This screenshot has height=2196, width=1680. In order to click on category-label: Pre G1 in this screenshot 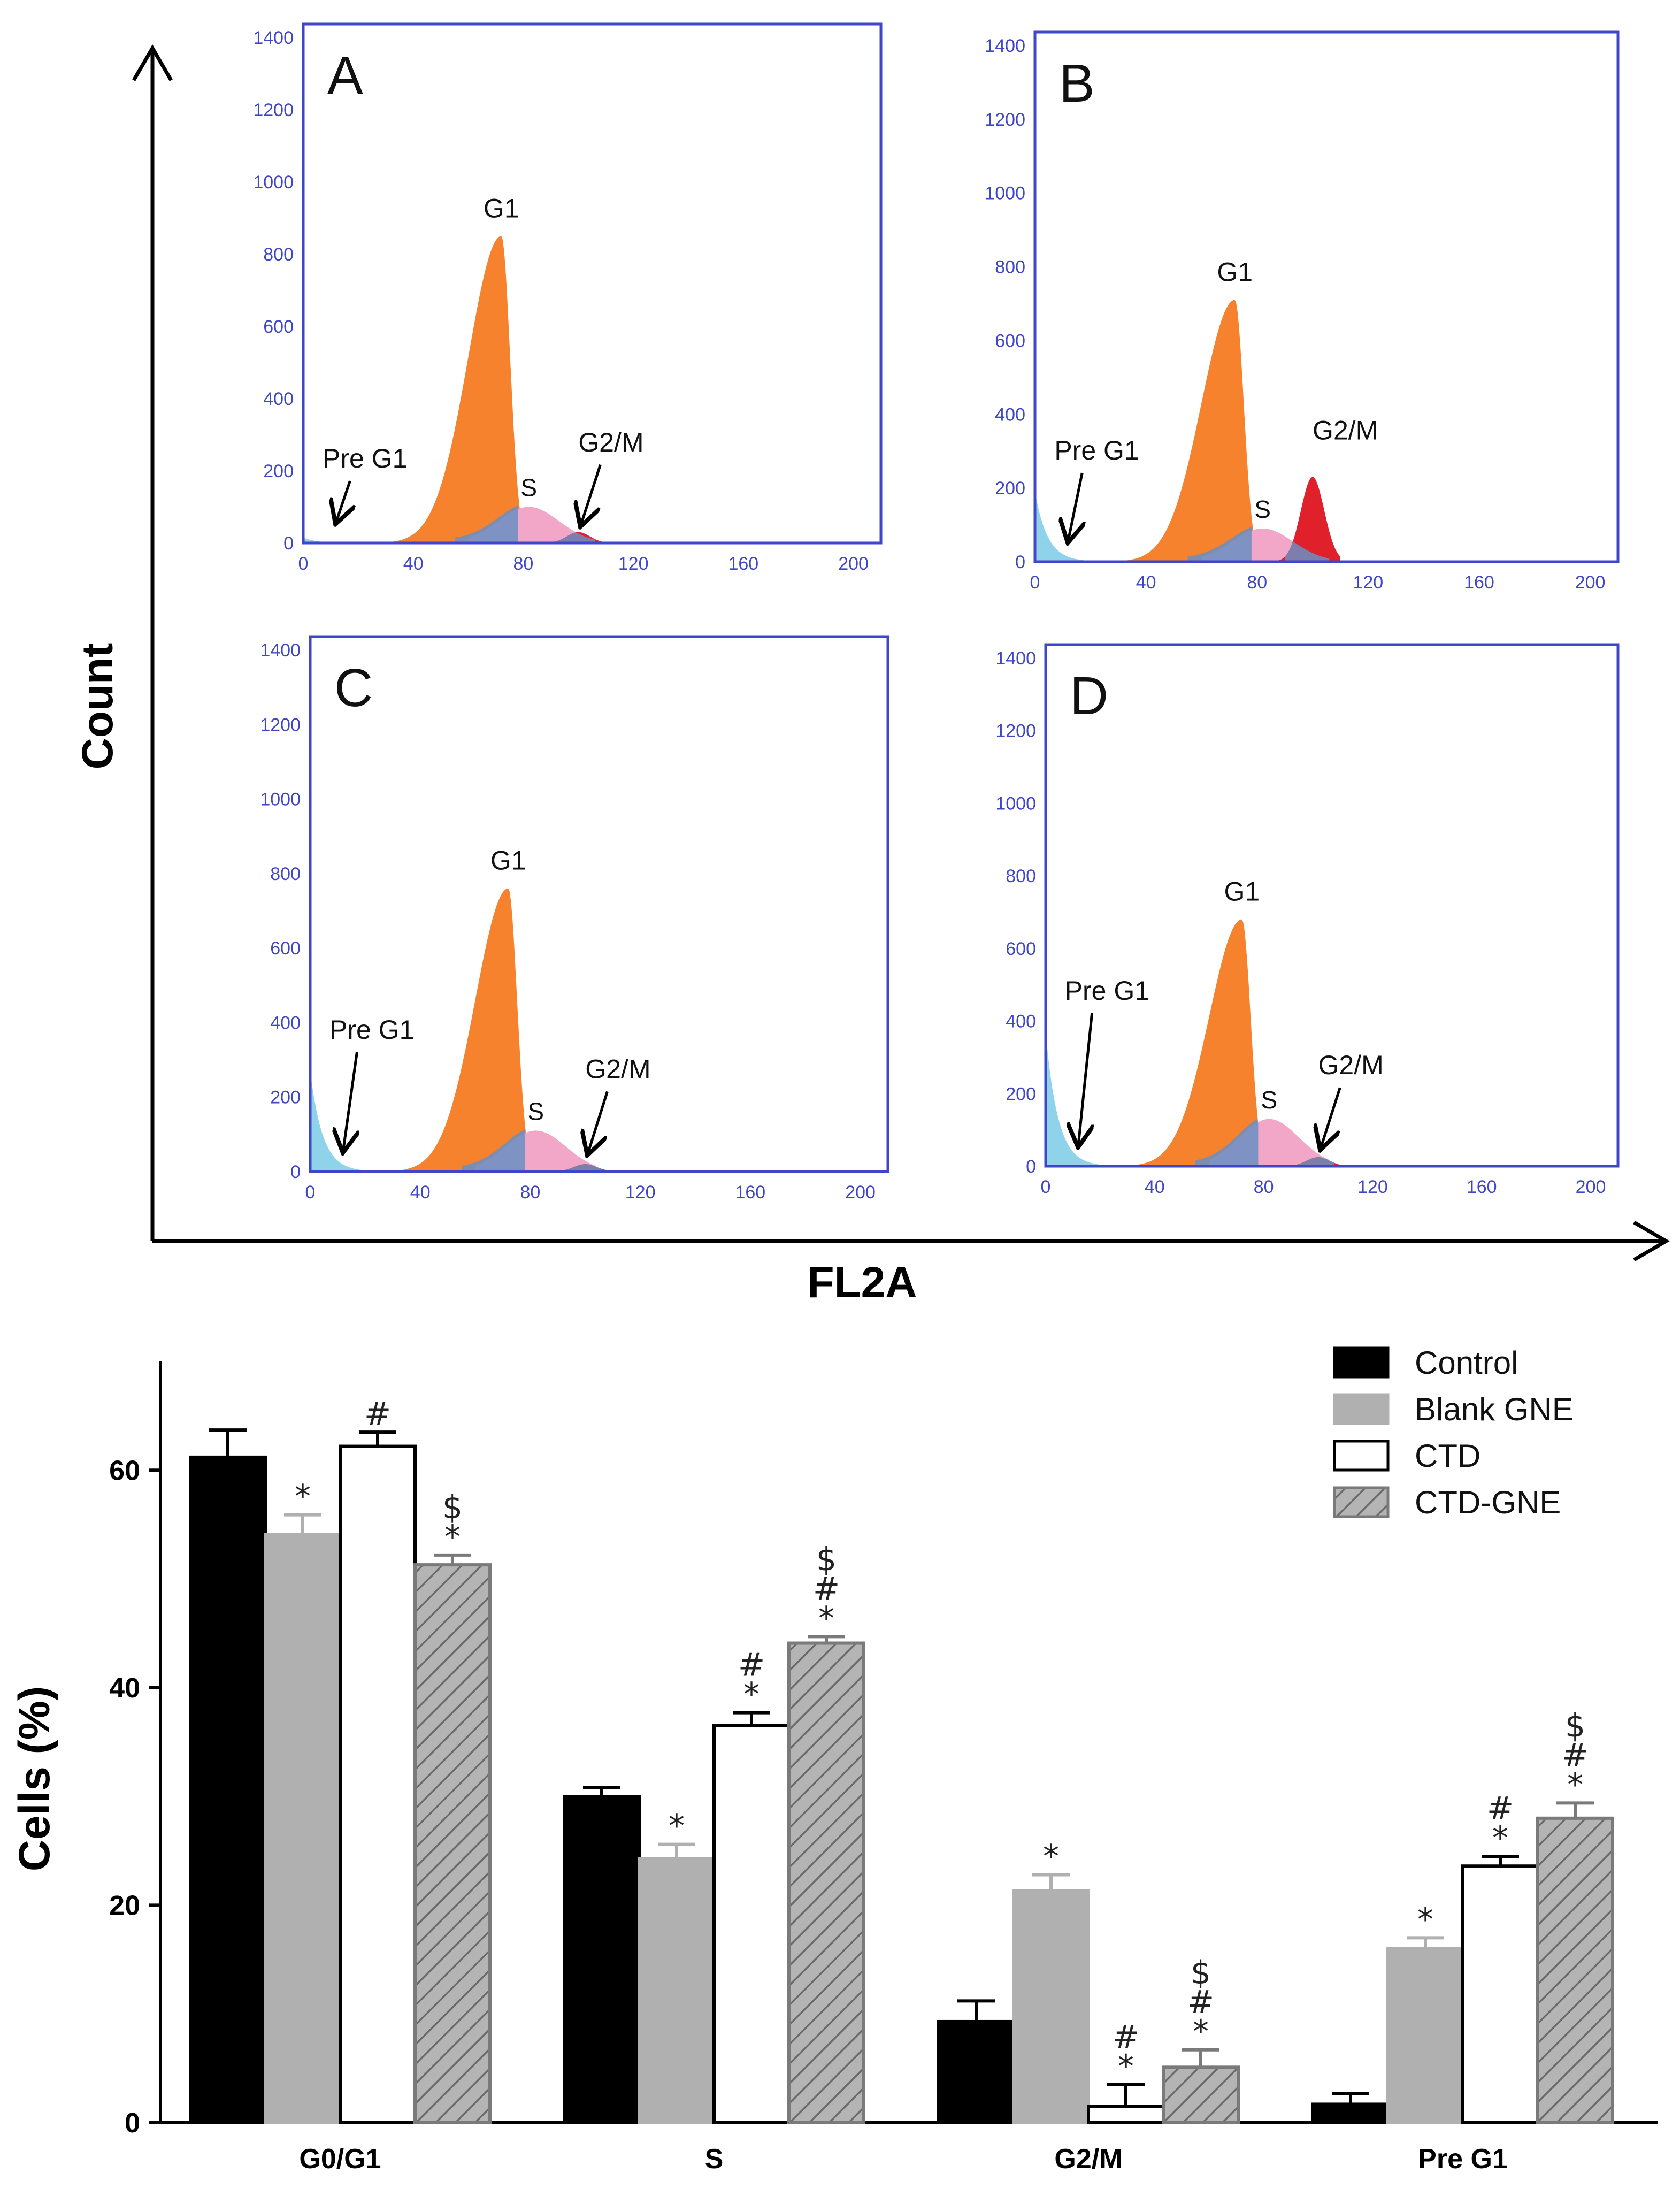, I will do `click(1463, 2159)`.